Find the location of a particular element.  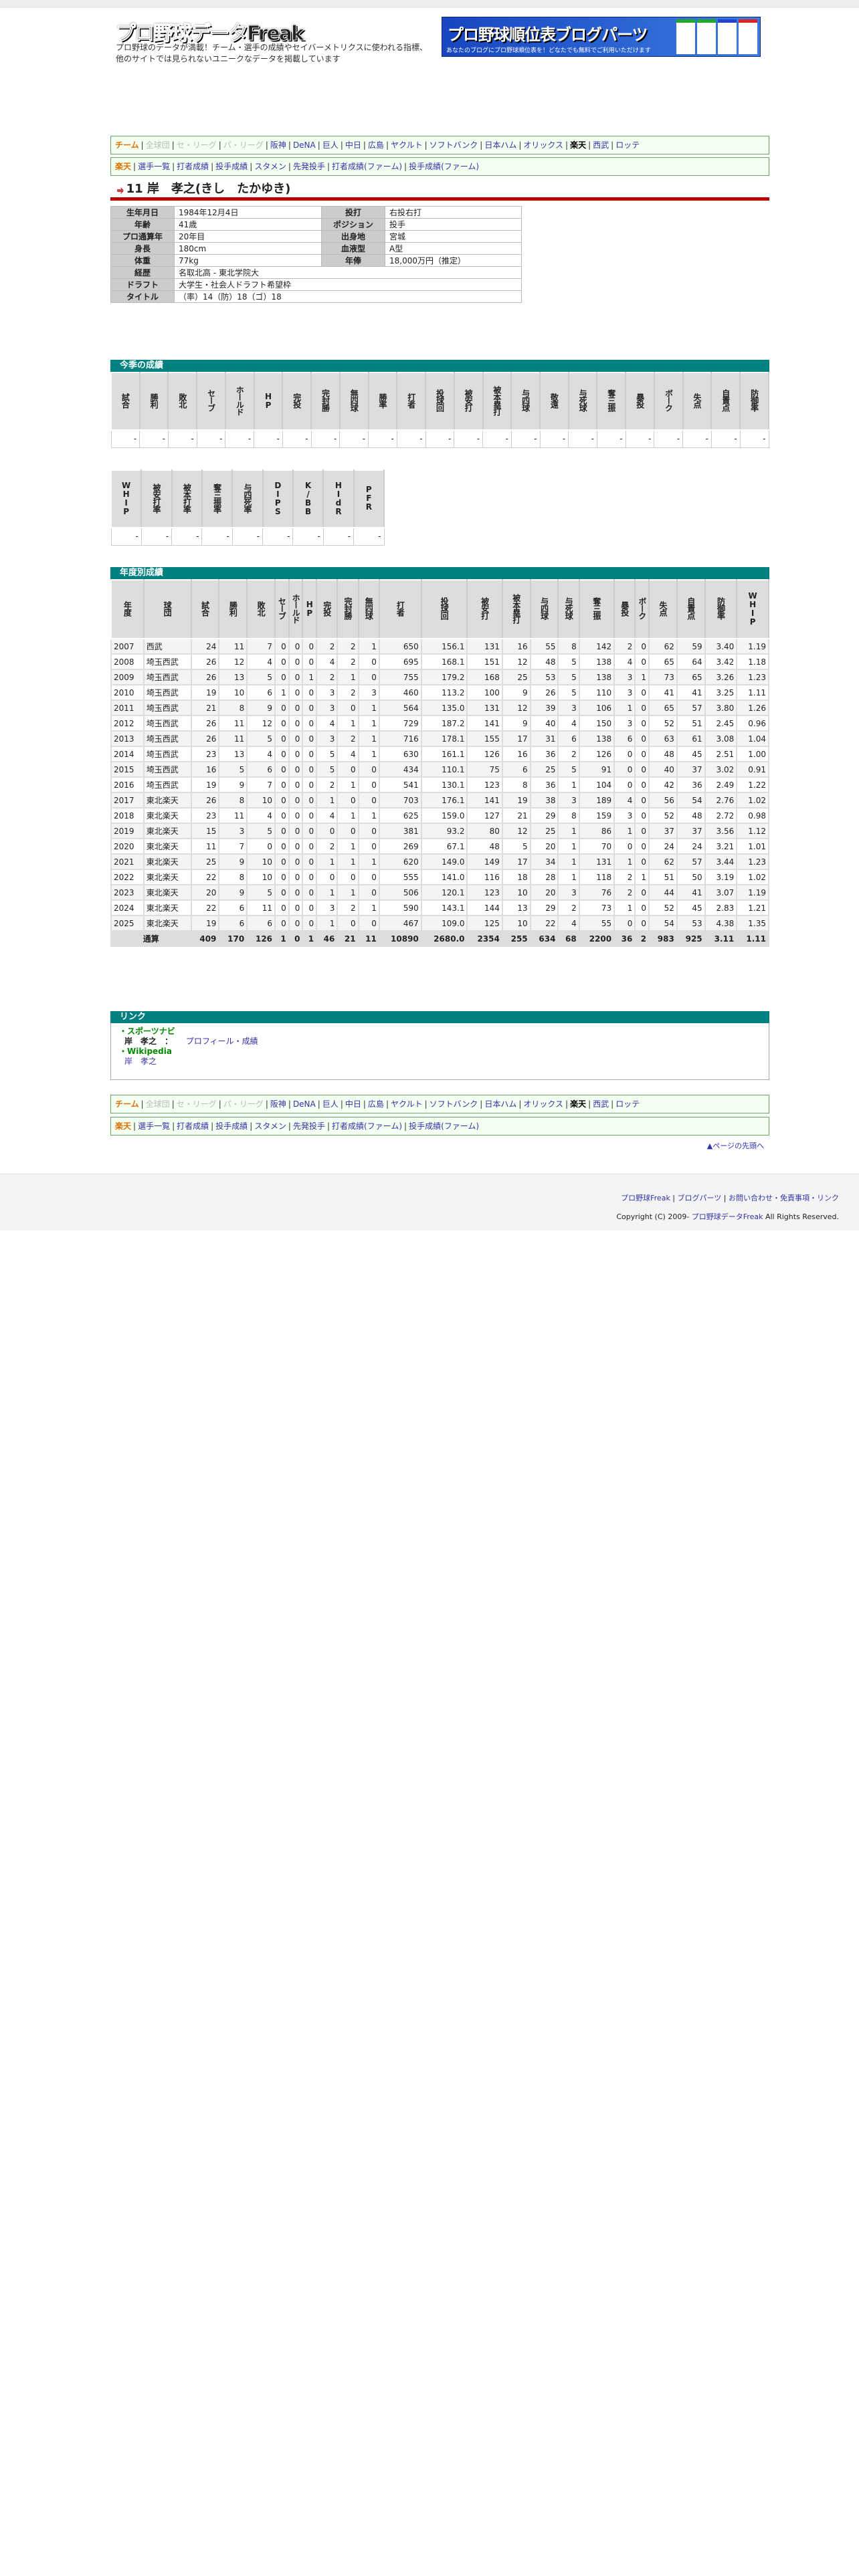

wikipedia-link: 岸 孝之 is located at coordinates (140, 1062).